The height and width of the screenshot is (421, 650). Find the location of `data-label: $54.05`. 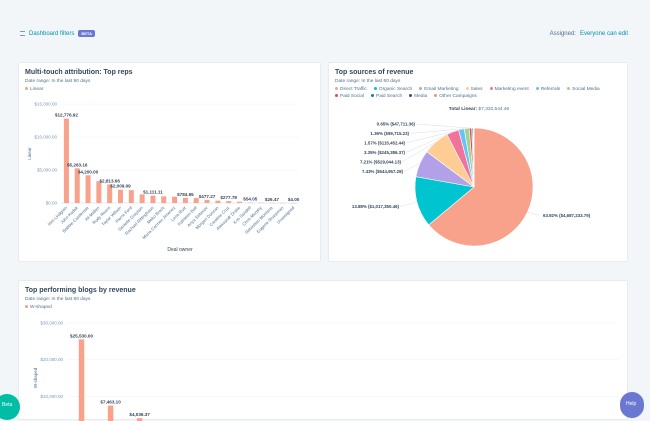

data-label: $54.05 is located at coordinates (250, 199).